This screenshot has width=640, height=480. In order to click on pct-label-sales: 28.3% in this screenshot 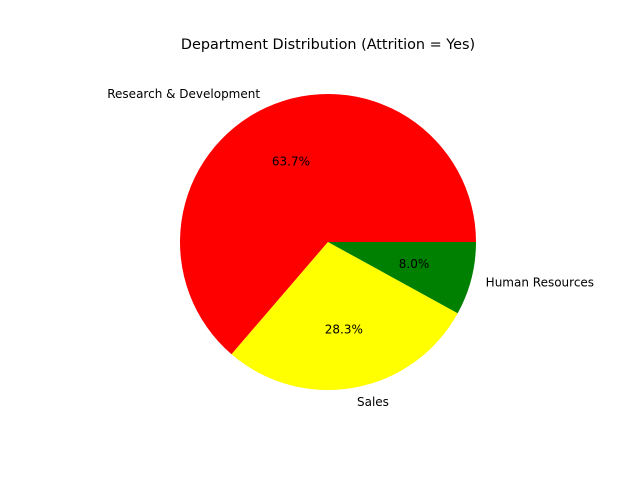, I will do `click(344, 329)`.